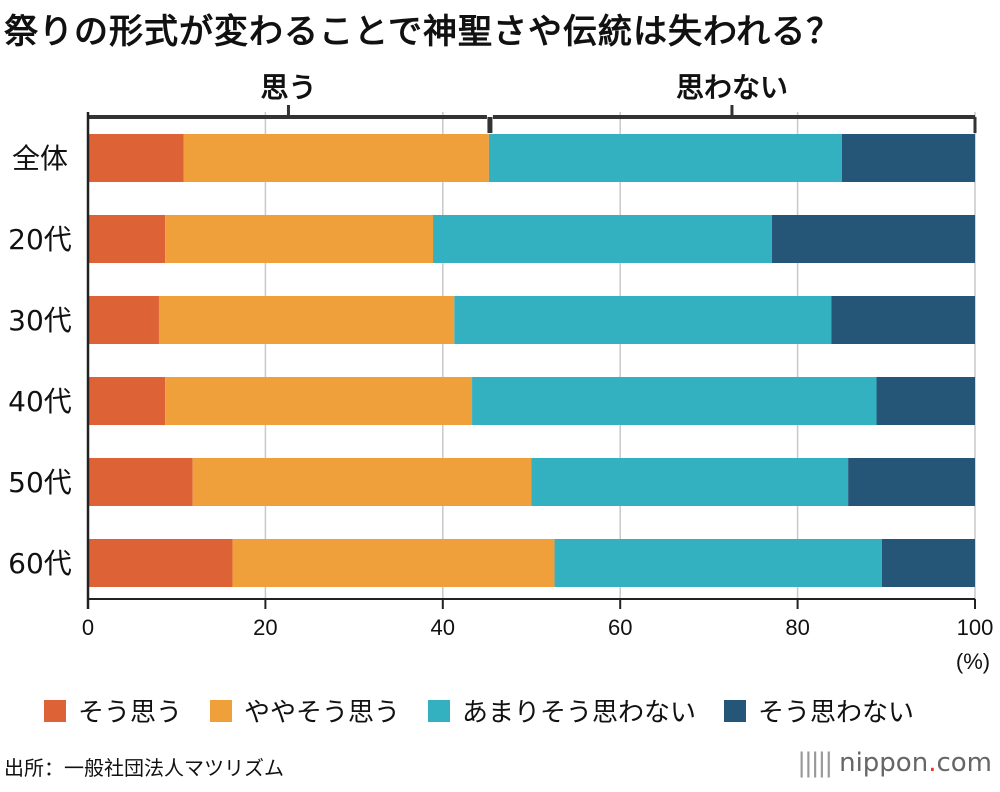  What do you see at coordinates (884, 763) in the screenshot?
I see `brand-main: nippon` at bounding box center [884, 763].